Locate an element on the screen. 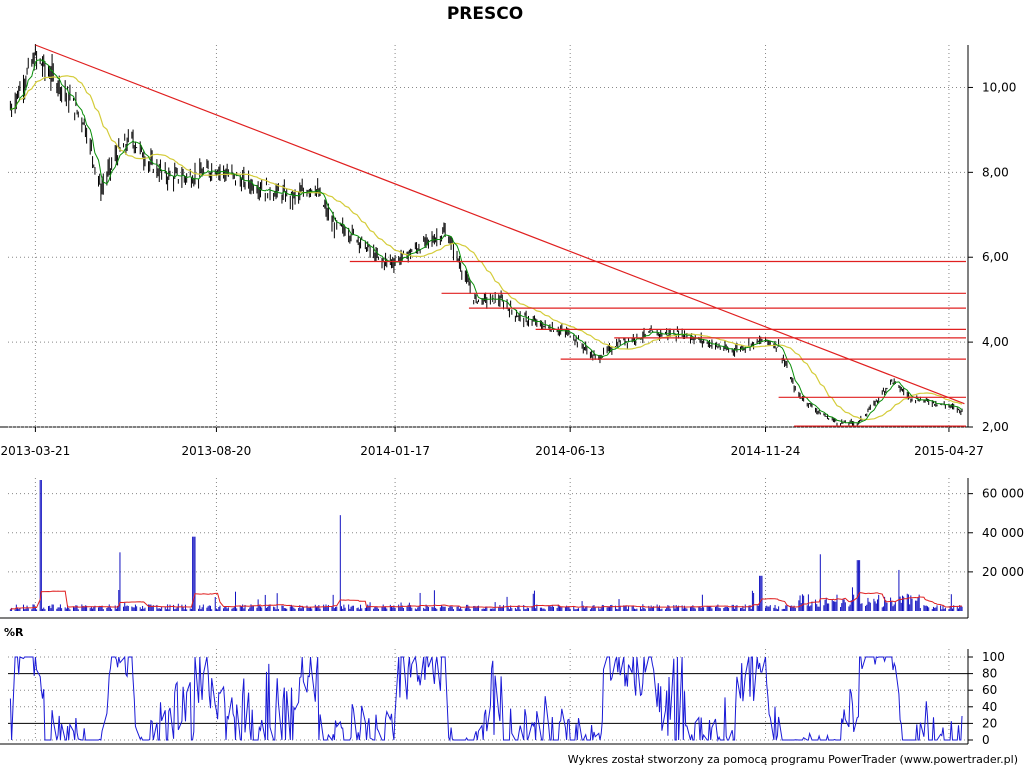 This screenshot has width=1024, height=772. x-tick-label: 2013-08-20 is located at coordinates (217, 451).